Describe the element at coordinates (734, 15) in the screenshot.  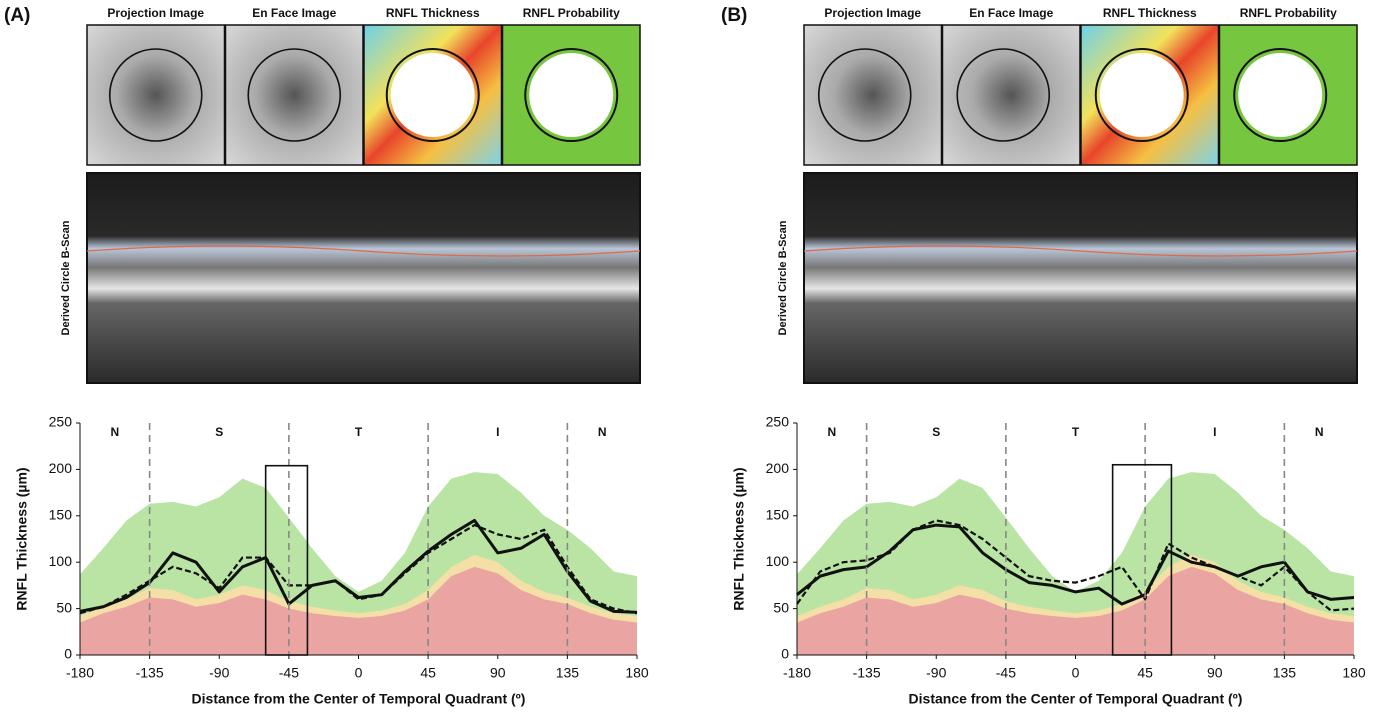
I see `panel-label: (B)` at that location.